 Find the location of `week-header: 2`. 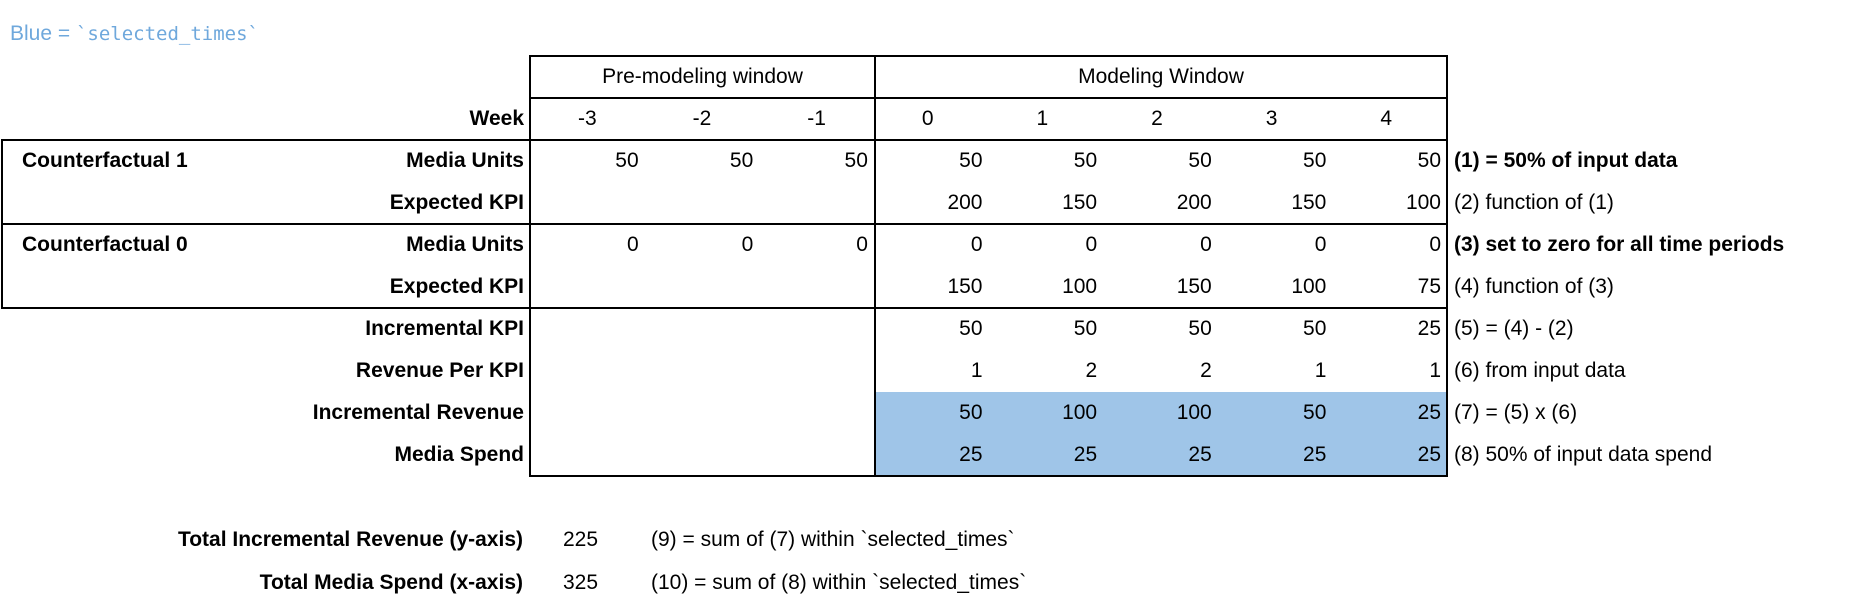

week-header: 2 is located at coordinates (1157, 118).